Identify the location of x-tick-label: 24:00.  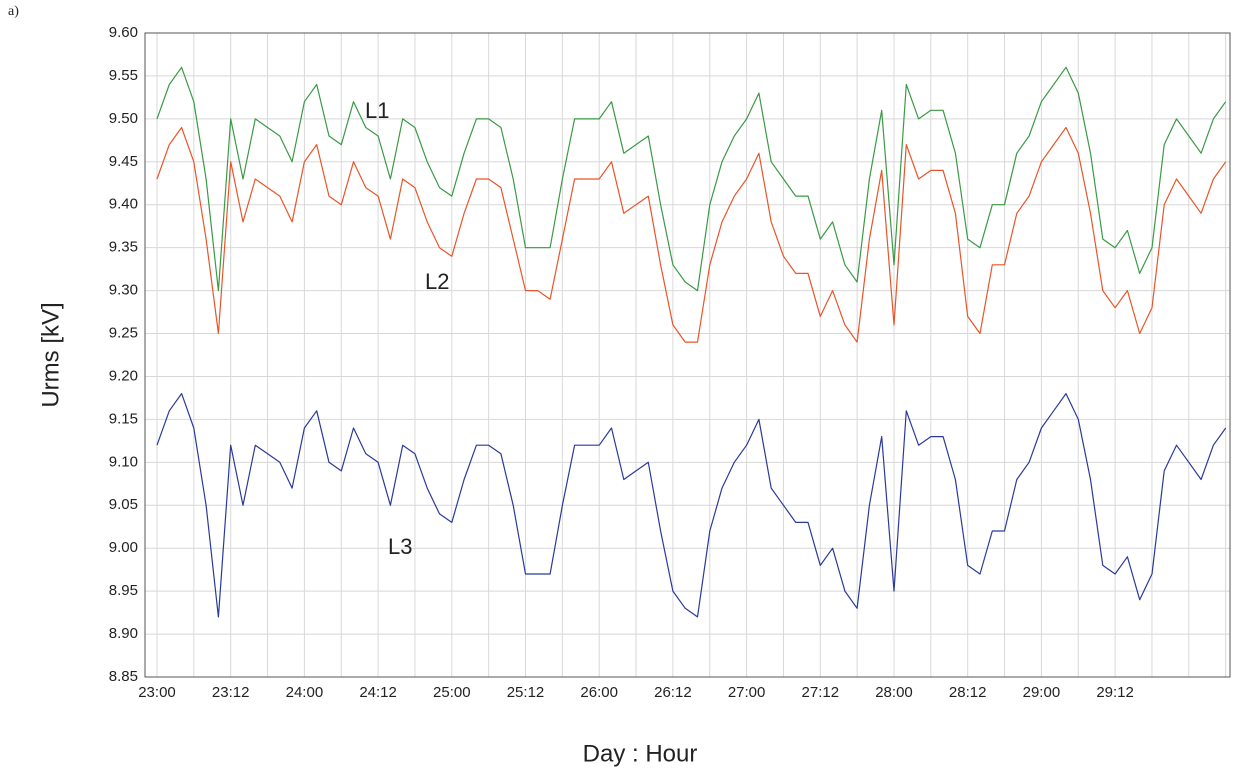
(305, 692).